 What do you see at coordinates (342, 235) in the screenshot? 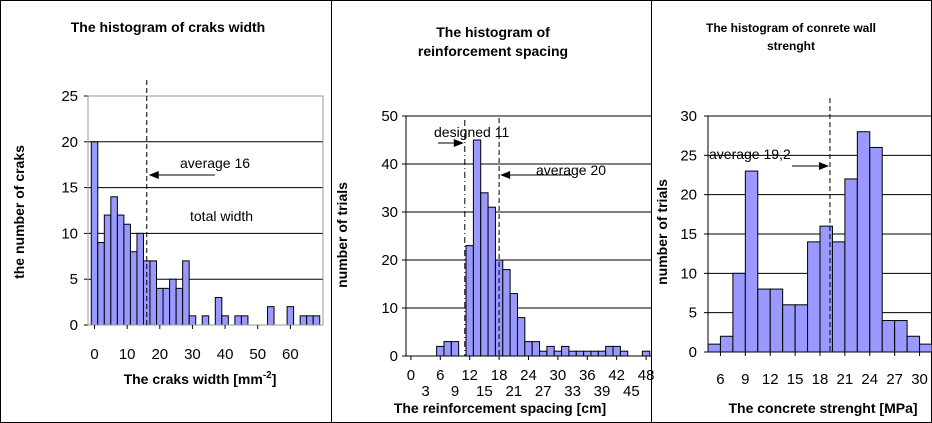
I see `y-axis-label: number of trials` at bounding box center [342, 235].